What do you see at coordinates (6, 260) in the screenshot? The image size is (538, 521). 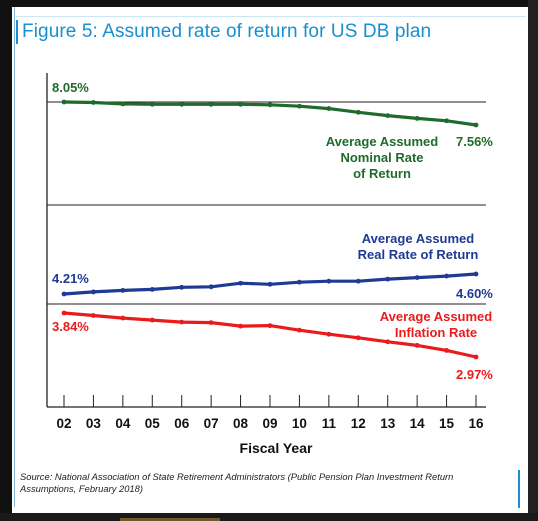 I see `window-frame-left` at bounding box center [6, 260].